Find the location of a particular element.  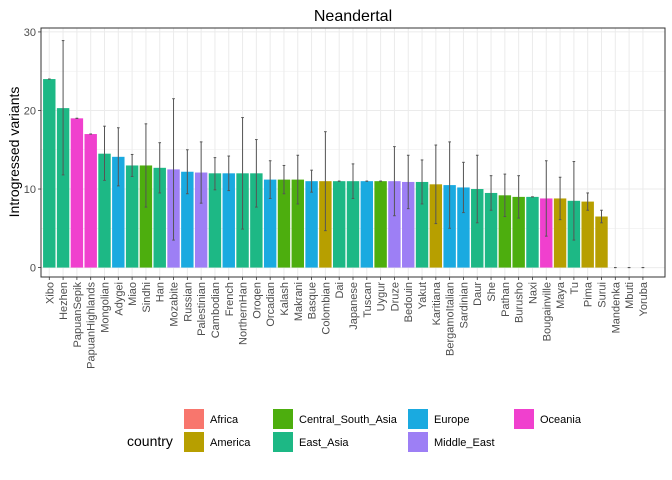

x-tick-label: Russian is located at coordinates (188, 302).